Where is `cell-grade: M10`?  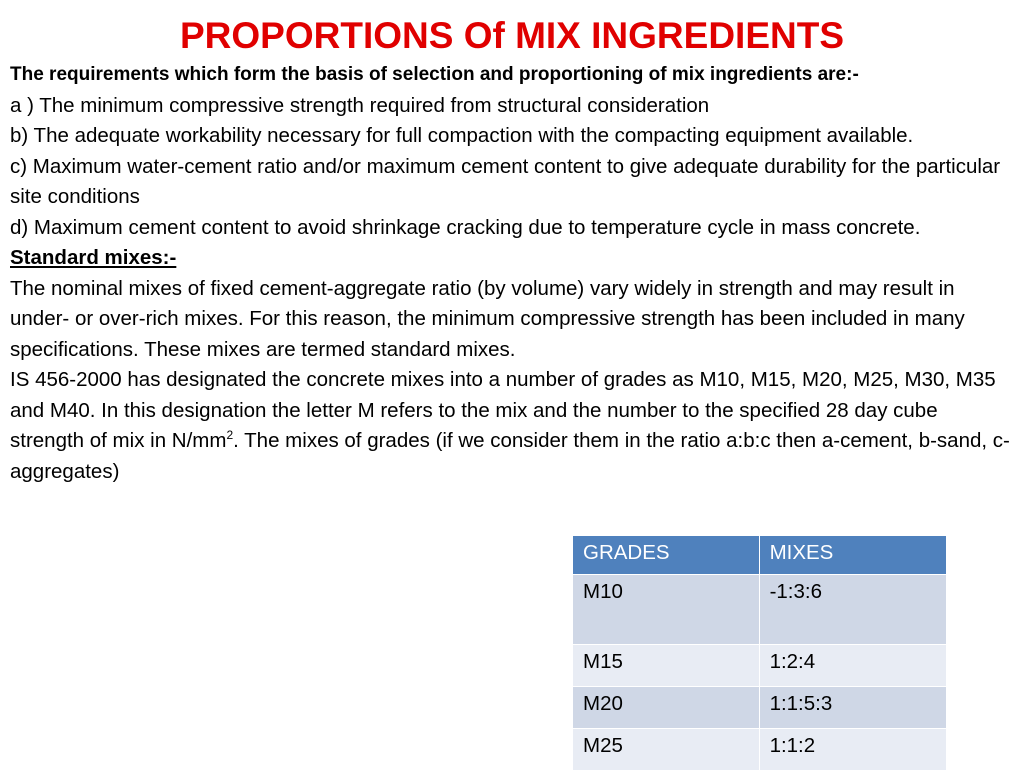 cell-grade: M10 is located at coordinates (666, 609).